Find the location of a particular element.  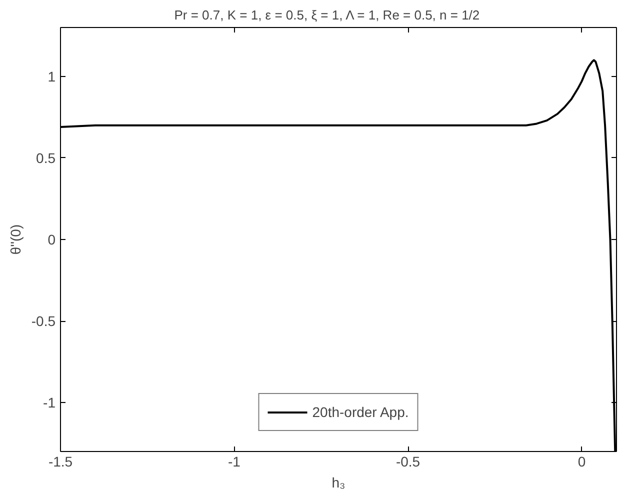

x-axis-title: h₃ is located at coordinates (339, 482).